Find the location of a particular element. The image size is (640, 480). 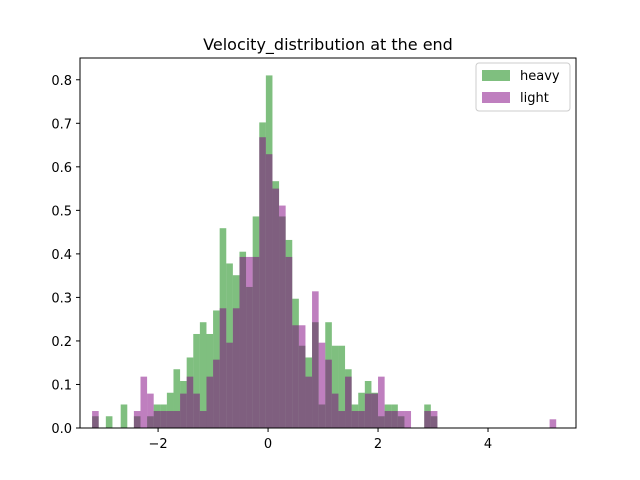

legend-swatch-light is located at coordinates (496, 97).